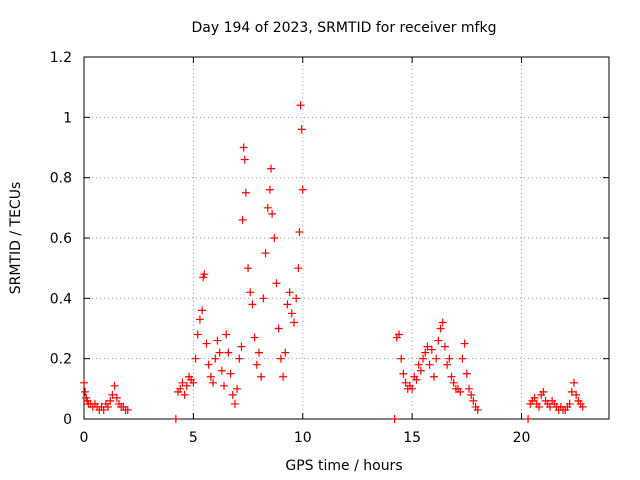  I want to click on y-axis-label: SRMTID / TECUs, so click(16, 238).